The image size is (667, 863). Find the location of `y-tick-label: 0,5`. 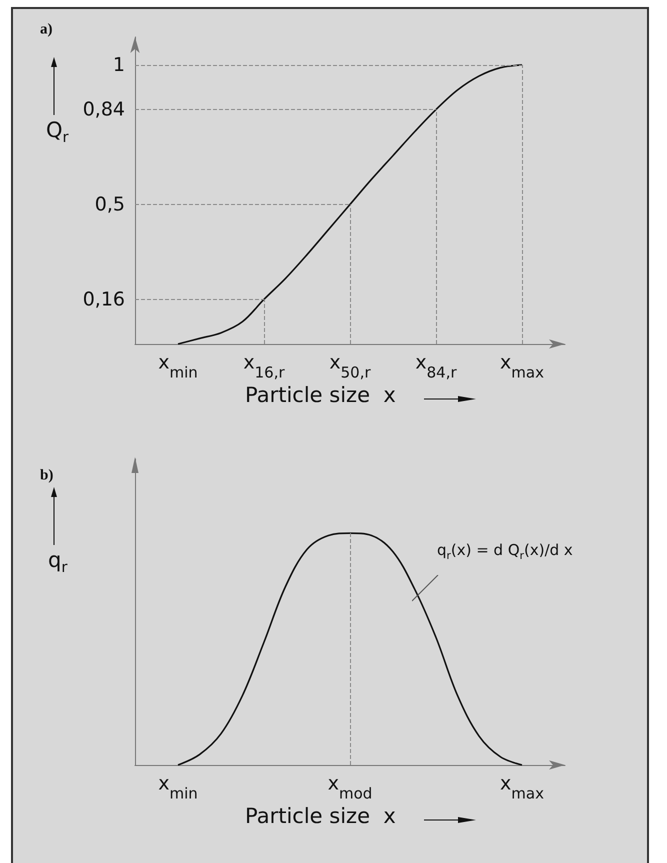

y-tick-label: 0,5 is located at coordinates (109, 204).